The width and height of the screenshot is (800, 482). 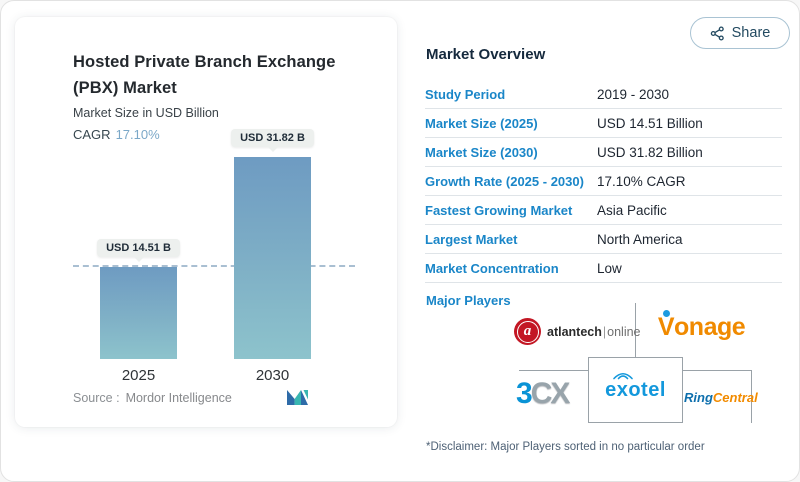 I want to click on row-label: Largest Market, so click(x=471, y=239).